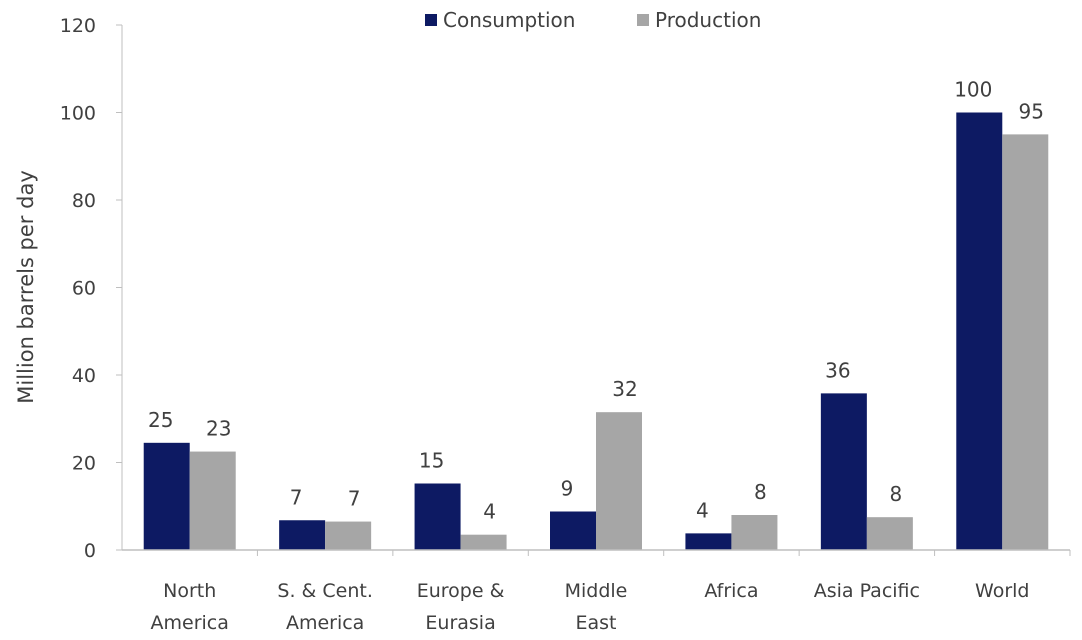 The image size is (1082, 640). What do you see at coordinates (84, 201) in the screenshot?
I see `y-tick-label: 80` at bounding box center [84, 201].